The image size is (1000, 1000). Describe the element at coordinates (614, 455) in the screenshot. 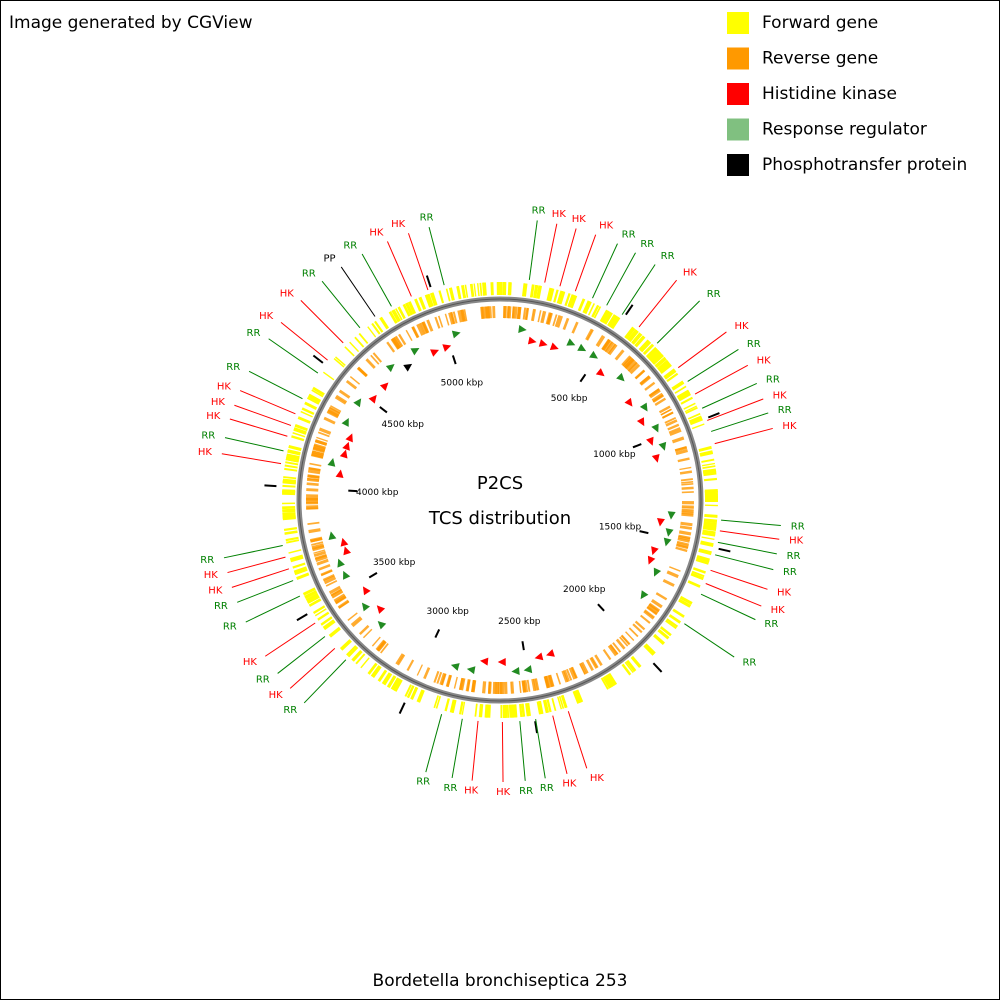

I see `tick-label: 1000 kbp` at that location.